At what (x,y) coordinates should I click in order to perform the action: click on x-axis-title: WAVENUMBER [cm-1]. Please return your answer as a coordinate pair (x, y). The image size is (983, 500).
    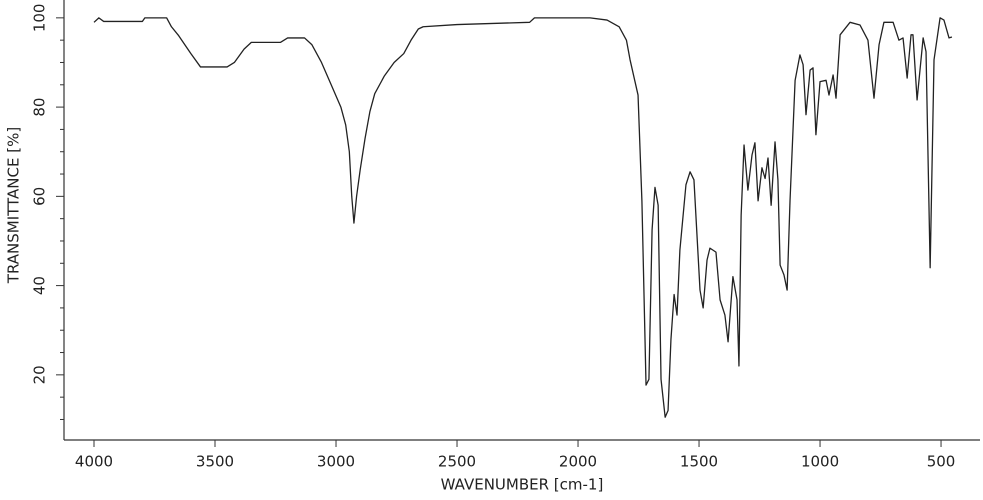
    Looking at the image, I should click on (522, 485).